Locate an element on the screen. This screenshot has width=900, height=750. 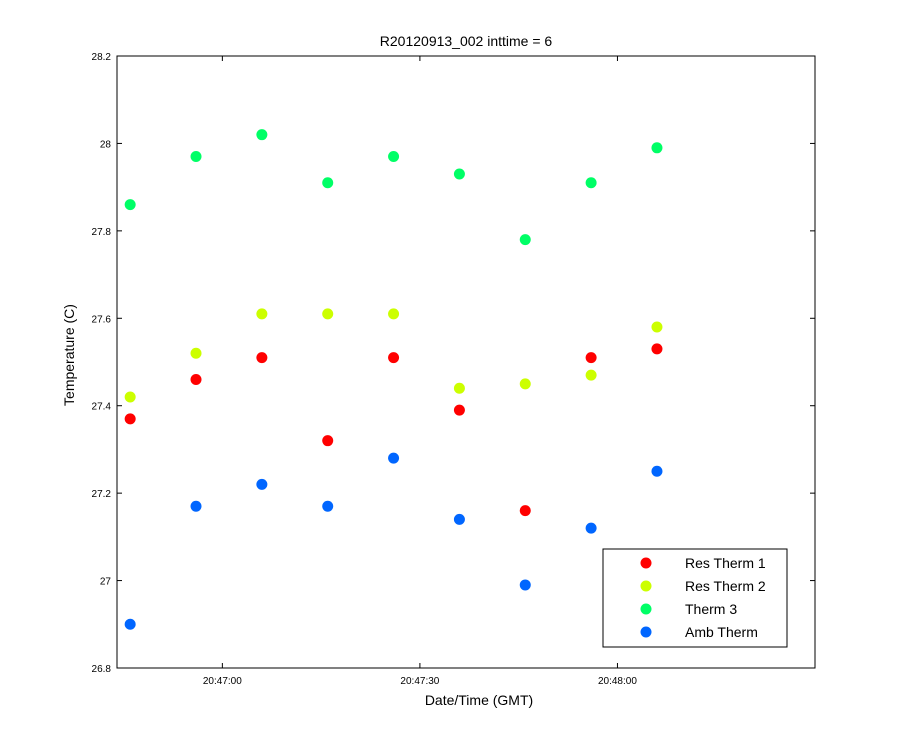
x-tick-label: 20:47:30 is located at coordinates (419, 681).